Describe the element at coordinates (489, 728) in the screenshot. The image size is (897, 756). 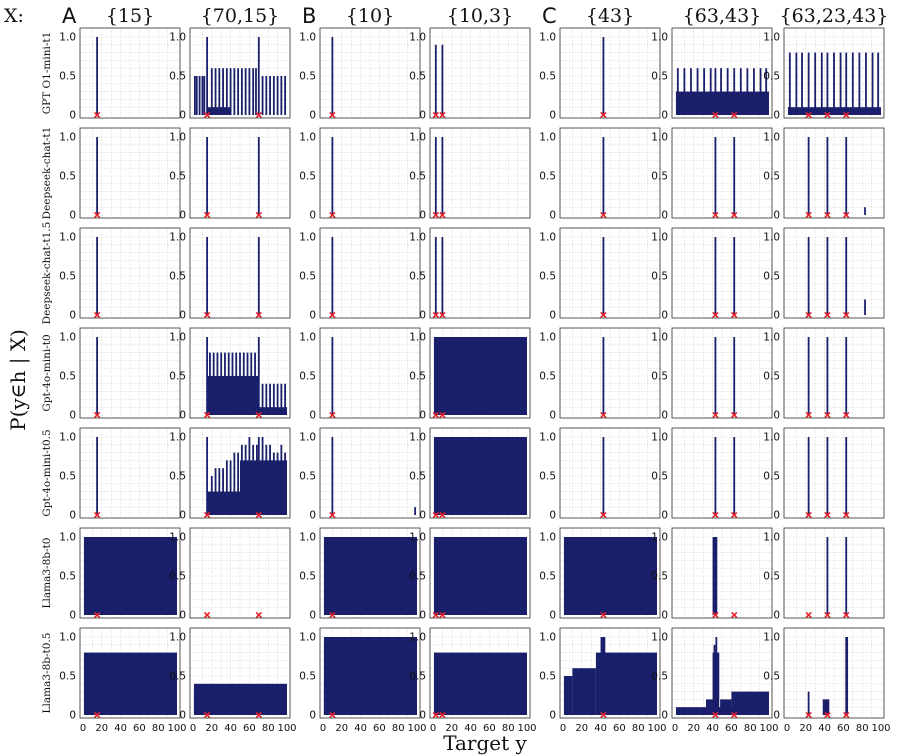
I see `x-tick-label: 60` at that location.